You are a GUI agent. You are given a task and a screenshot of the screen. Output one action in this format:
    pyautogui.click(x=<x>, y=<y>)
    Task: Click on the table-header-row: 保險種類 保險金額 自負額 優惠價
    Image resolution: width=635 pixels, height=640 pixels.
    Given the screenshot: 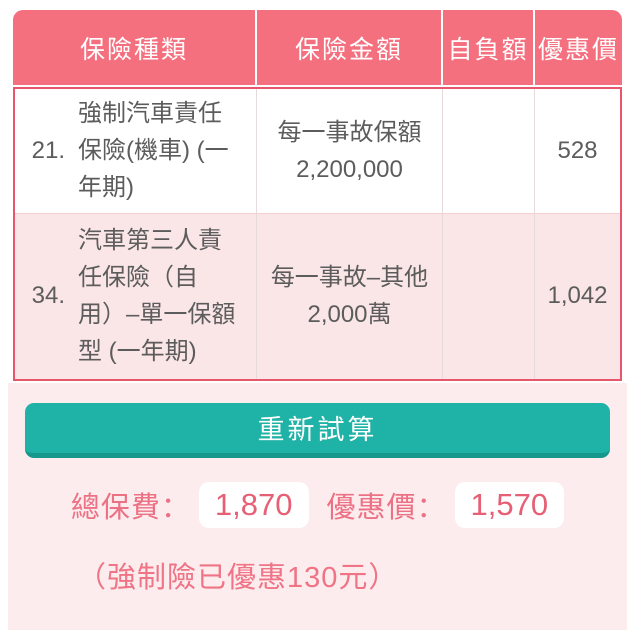 What is the action you would take?
    pyautogui.click(x=317, y=47)
    